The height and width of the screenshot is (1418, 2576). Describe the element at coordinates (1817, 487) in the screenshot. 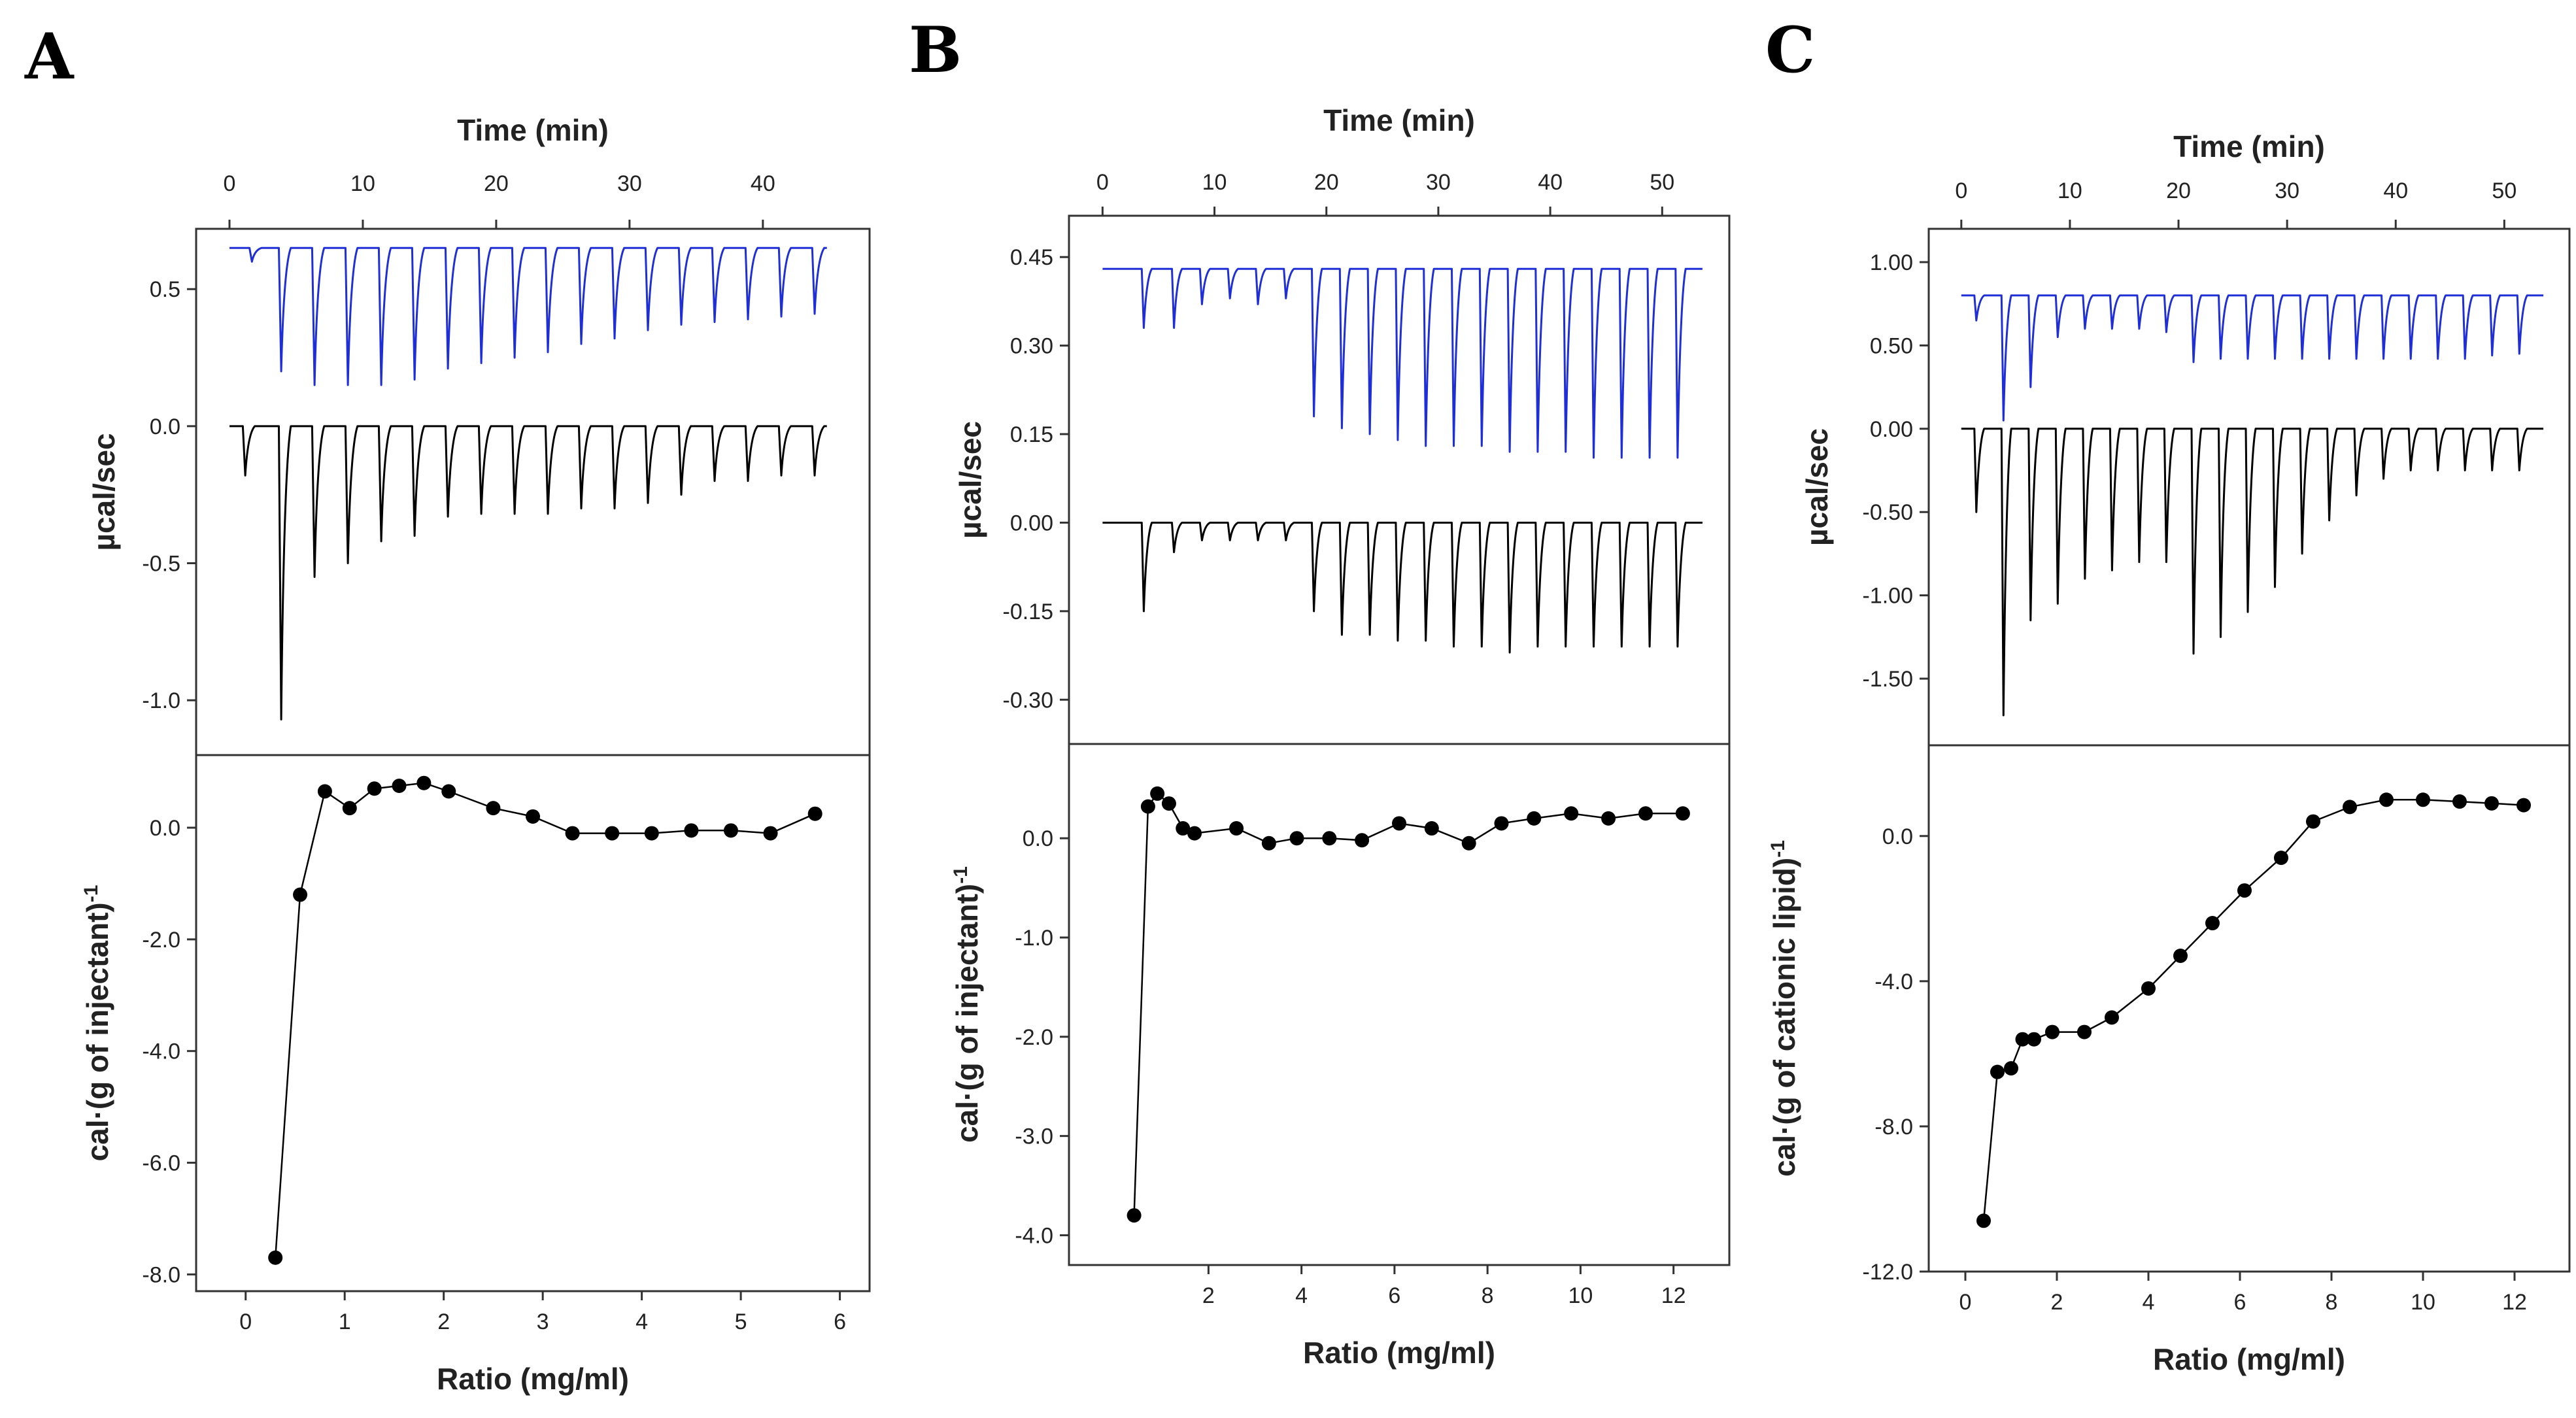

I see `panel-c-power-axis-title: µcal/sec` at that location.